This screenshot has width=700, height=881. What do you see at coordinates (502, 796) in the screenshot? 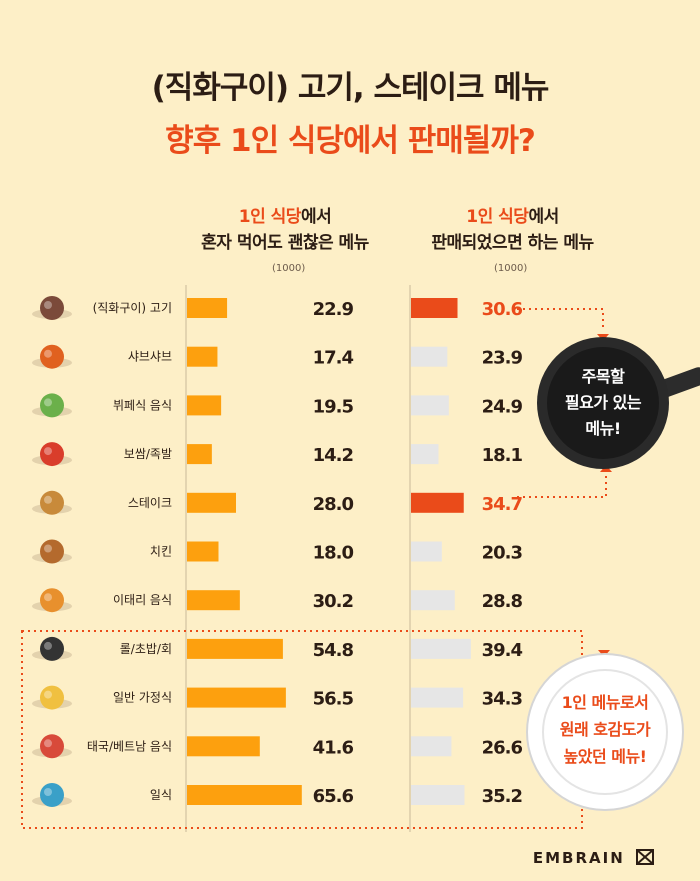
I see `right-value-label: 35.2` at bounding box center [502, 796].